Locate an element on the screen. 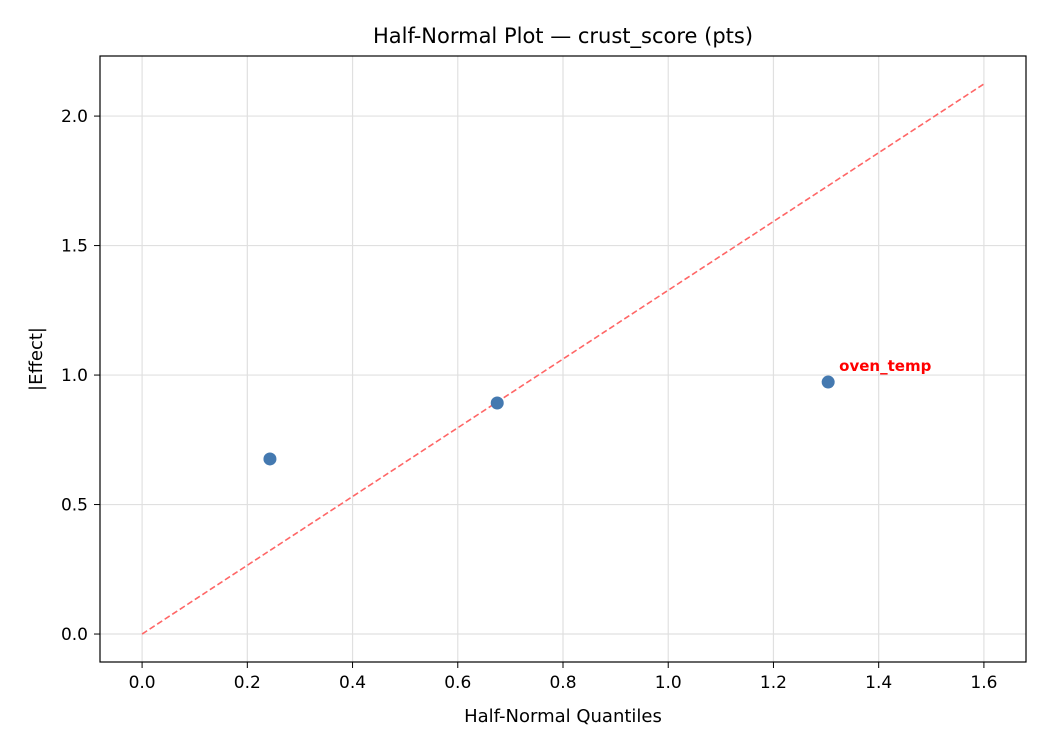 The width and height of the screenshot is (1050, 754). y-tick-label: 1.5 is located at coordinates (74, 247).